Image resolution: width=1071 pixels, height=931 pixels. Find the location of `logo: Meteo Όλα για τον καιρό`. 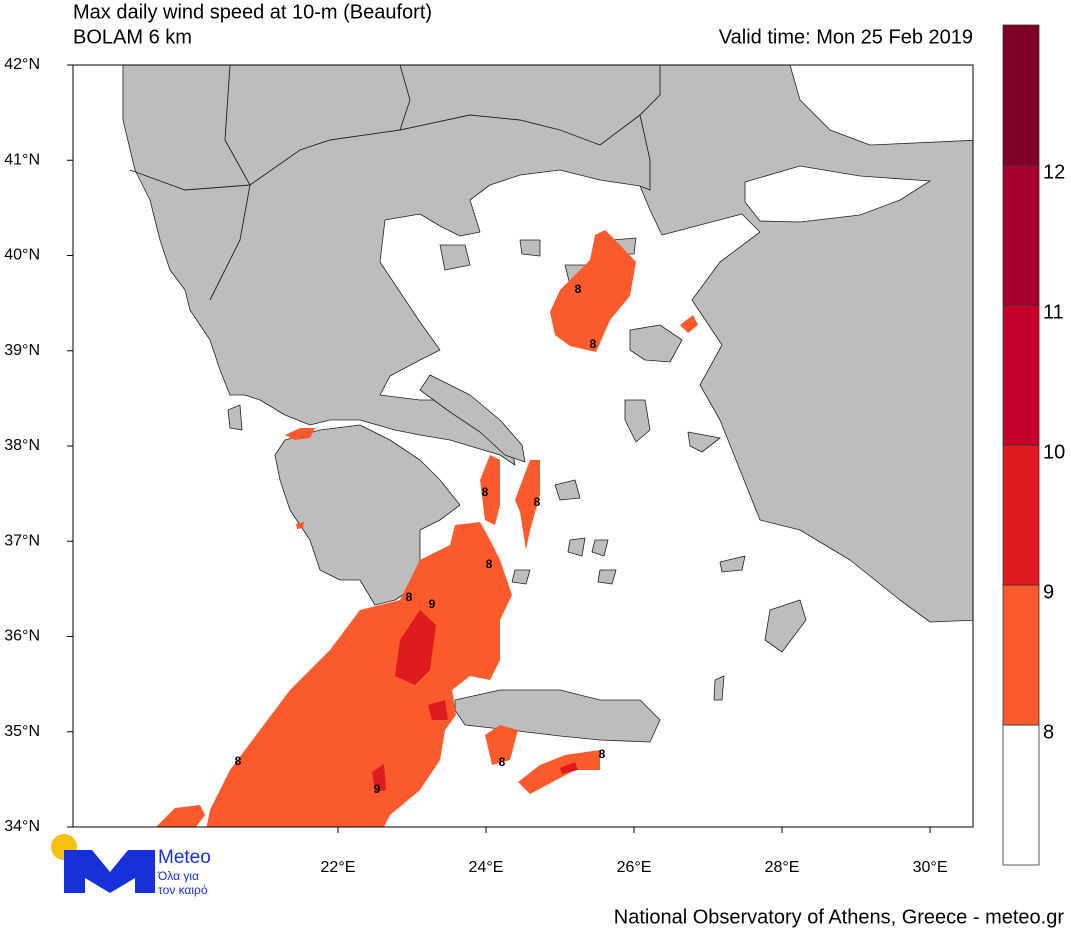

logo: Meteo Όλα για τον καιρό is located at coordinates (131, 865).